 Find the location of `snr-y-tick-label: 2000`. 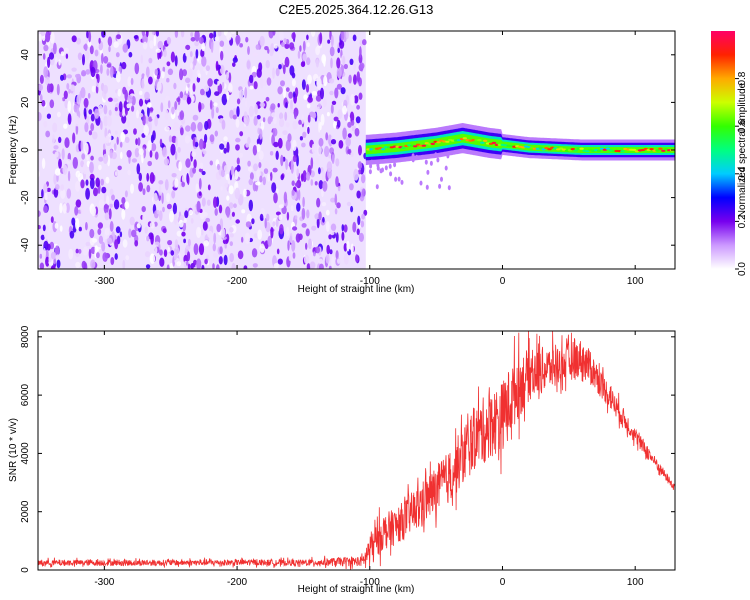

snr-y-tick-label: 2000 is located at coordinates (25, 511).